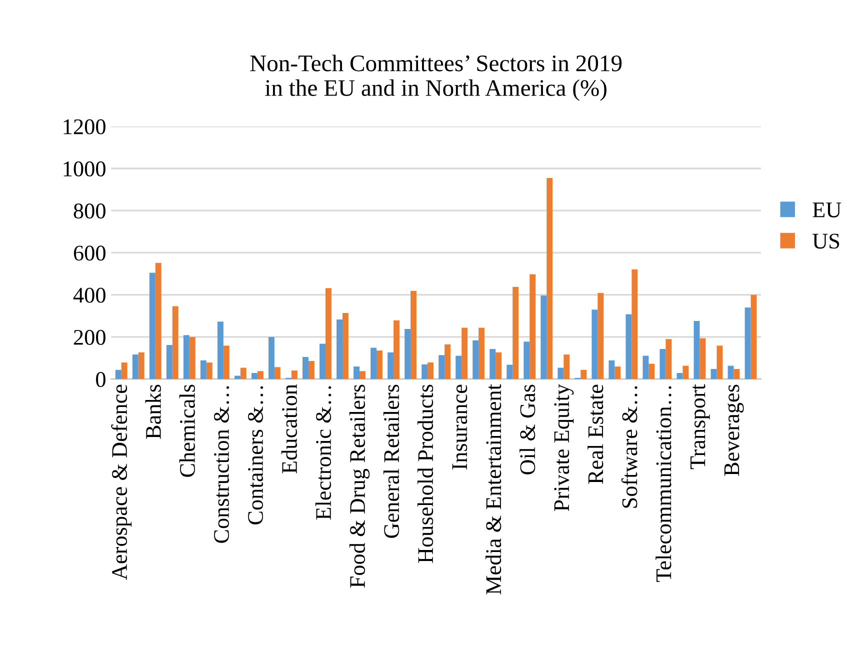 The width and height of the screenshot is (855, 648). Describe the element at coordinates (90, 253) in the screenshot. I see `y-tick-label: 600` at that location.